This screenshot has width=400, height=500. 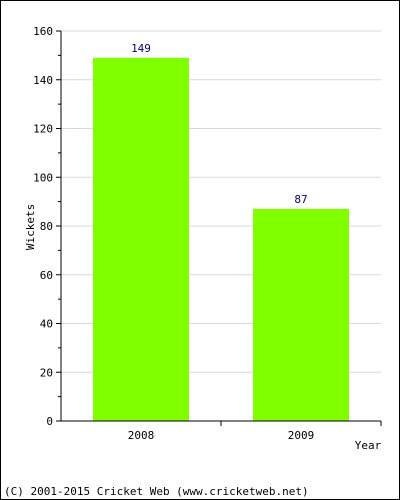 What do you see at coordinates (43, 129) in the screenshot?
I see `y-tick-label: 120` at bounding box center [43, 129].